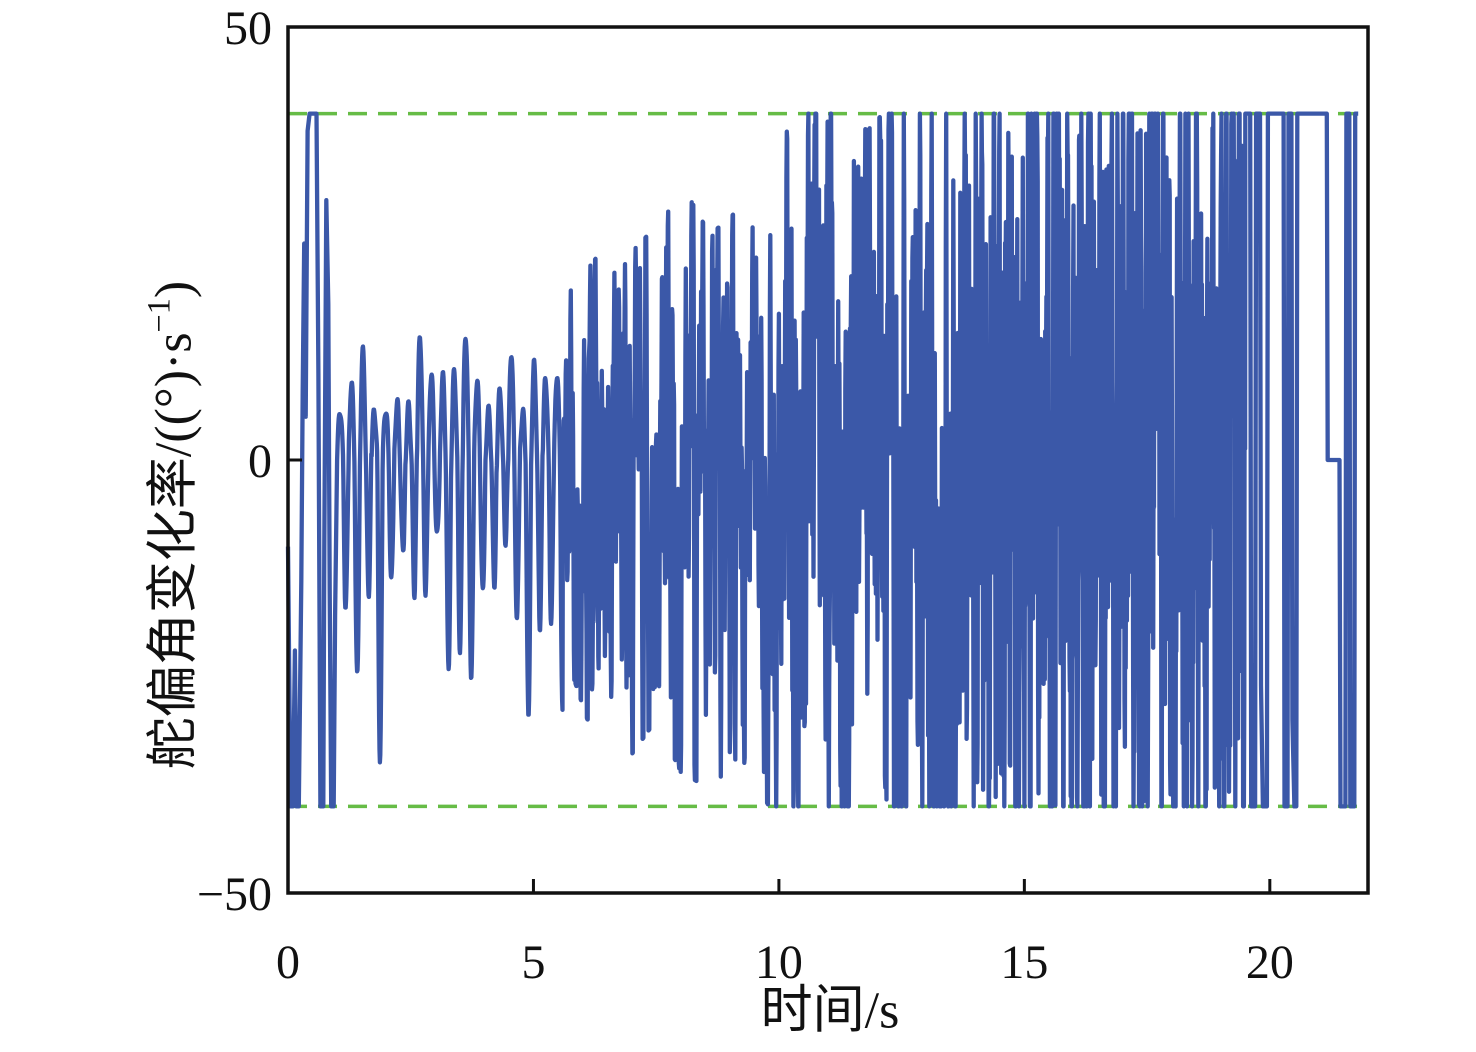  I want to click on y-axis-label-suffix: ), so click(174, 289).